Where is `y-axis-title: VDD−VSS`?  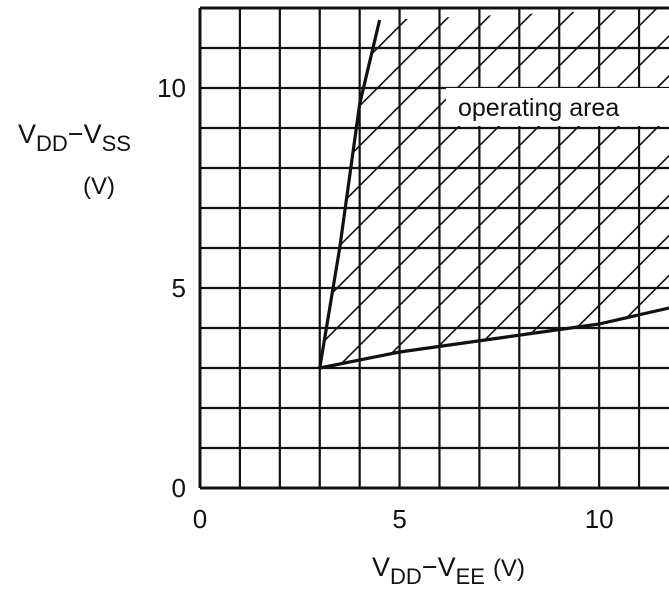 y-axis-title: VDD−VSS is located at coordinates (74, 137).